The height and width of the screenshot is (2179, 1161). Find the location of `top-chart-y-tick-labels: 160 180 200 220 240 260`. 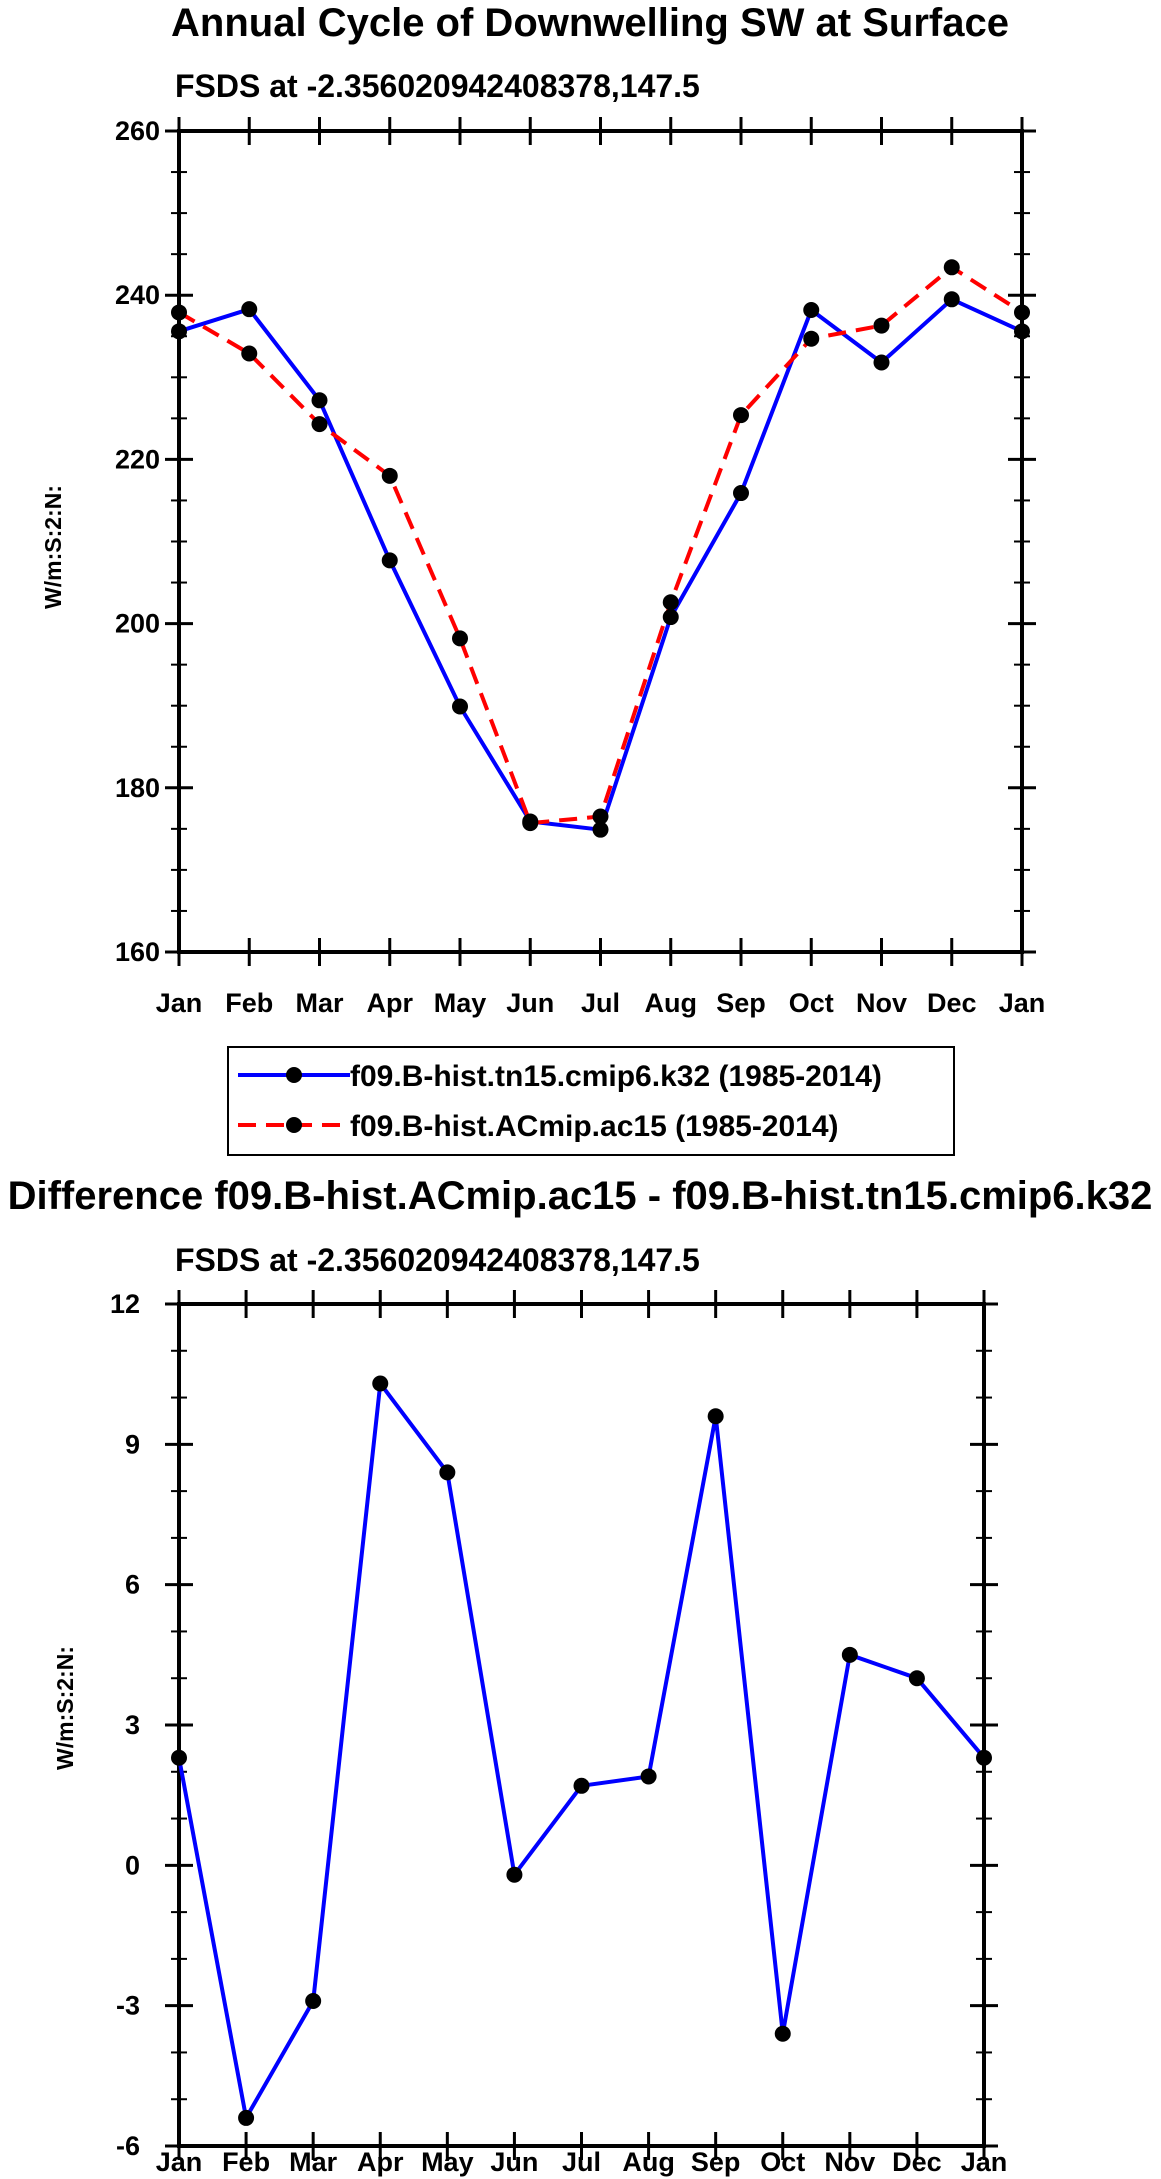

top-chart-y-tick-labels: 160 180 200 220 240 260 is located at coordinates (137, 541).